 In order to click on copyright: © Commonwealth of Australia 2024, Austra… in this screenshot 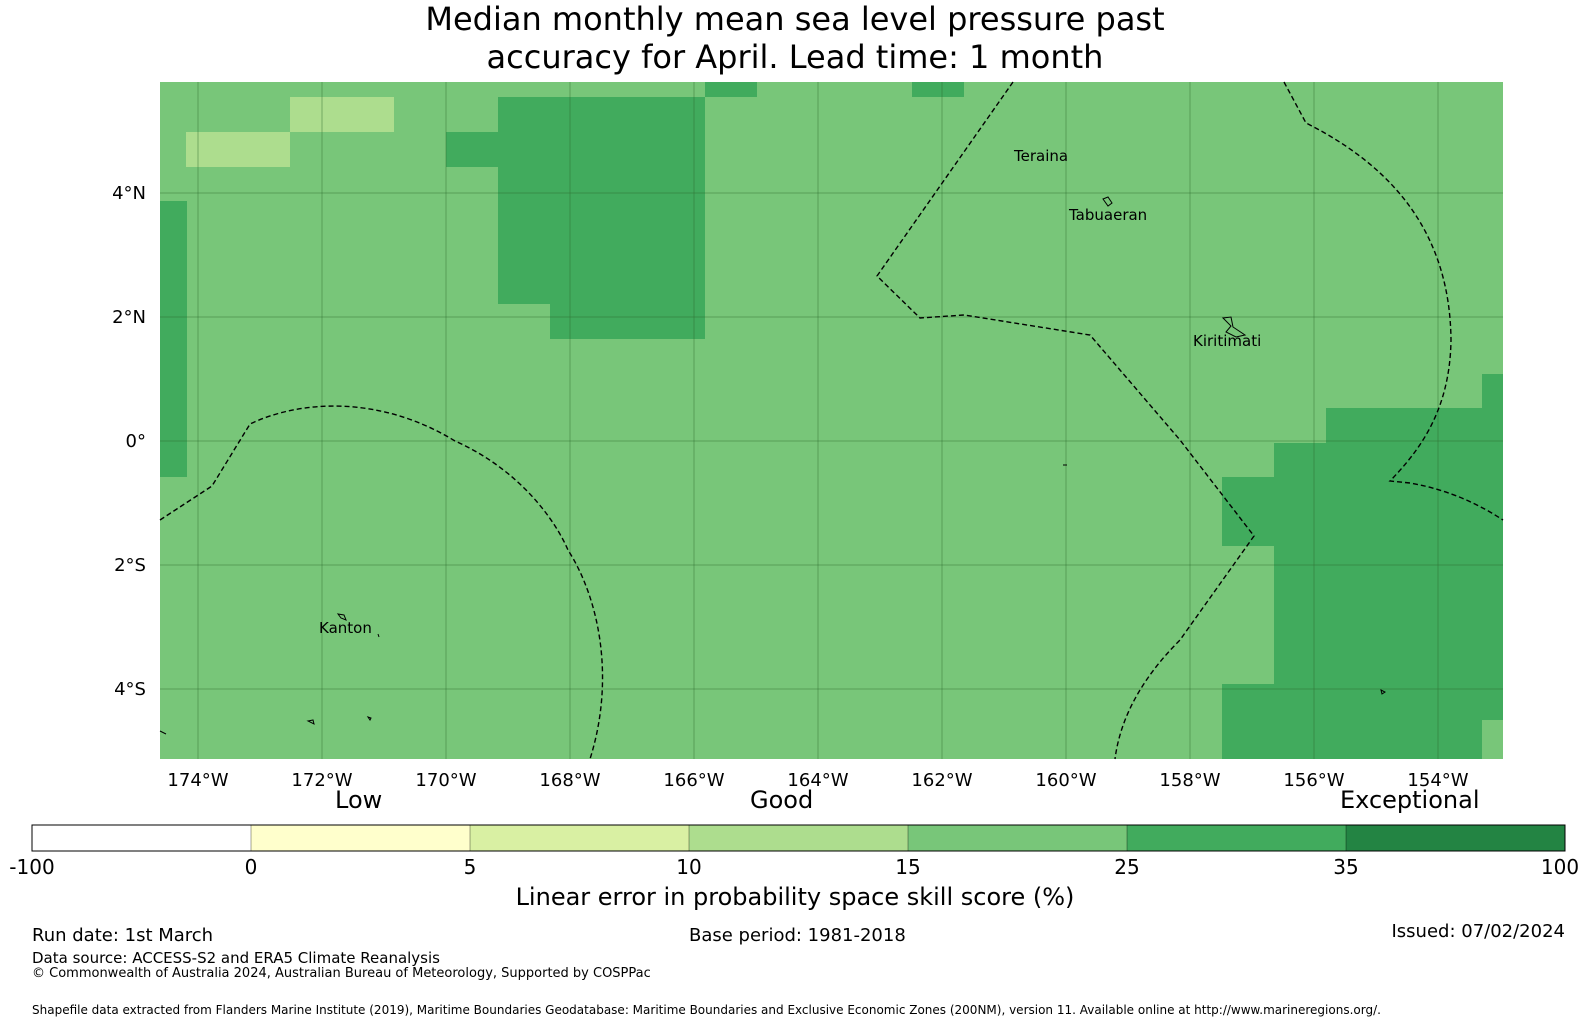, I will do `click(341, 973)`.